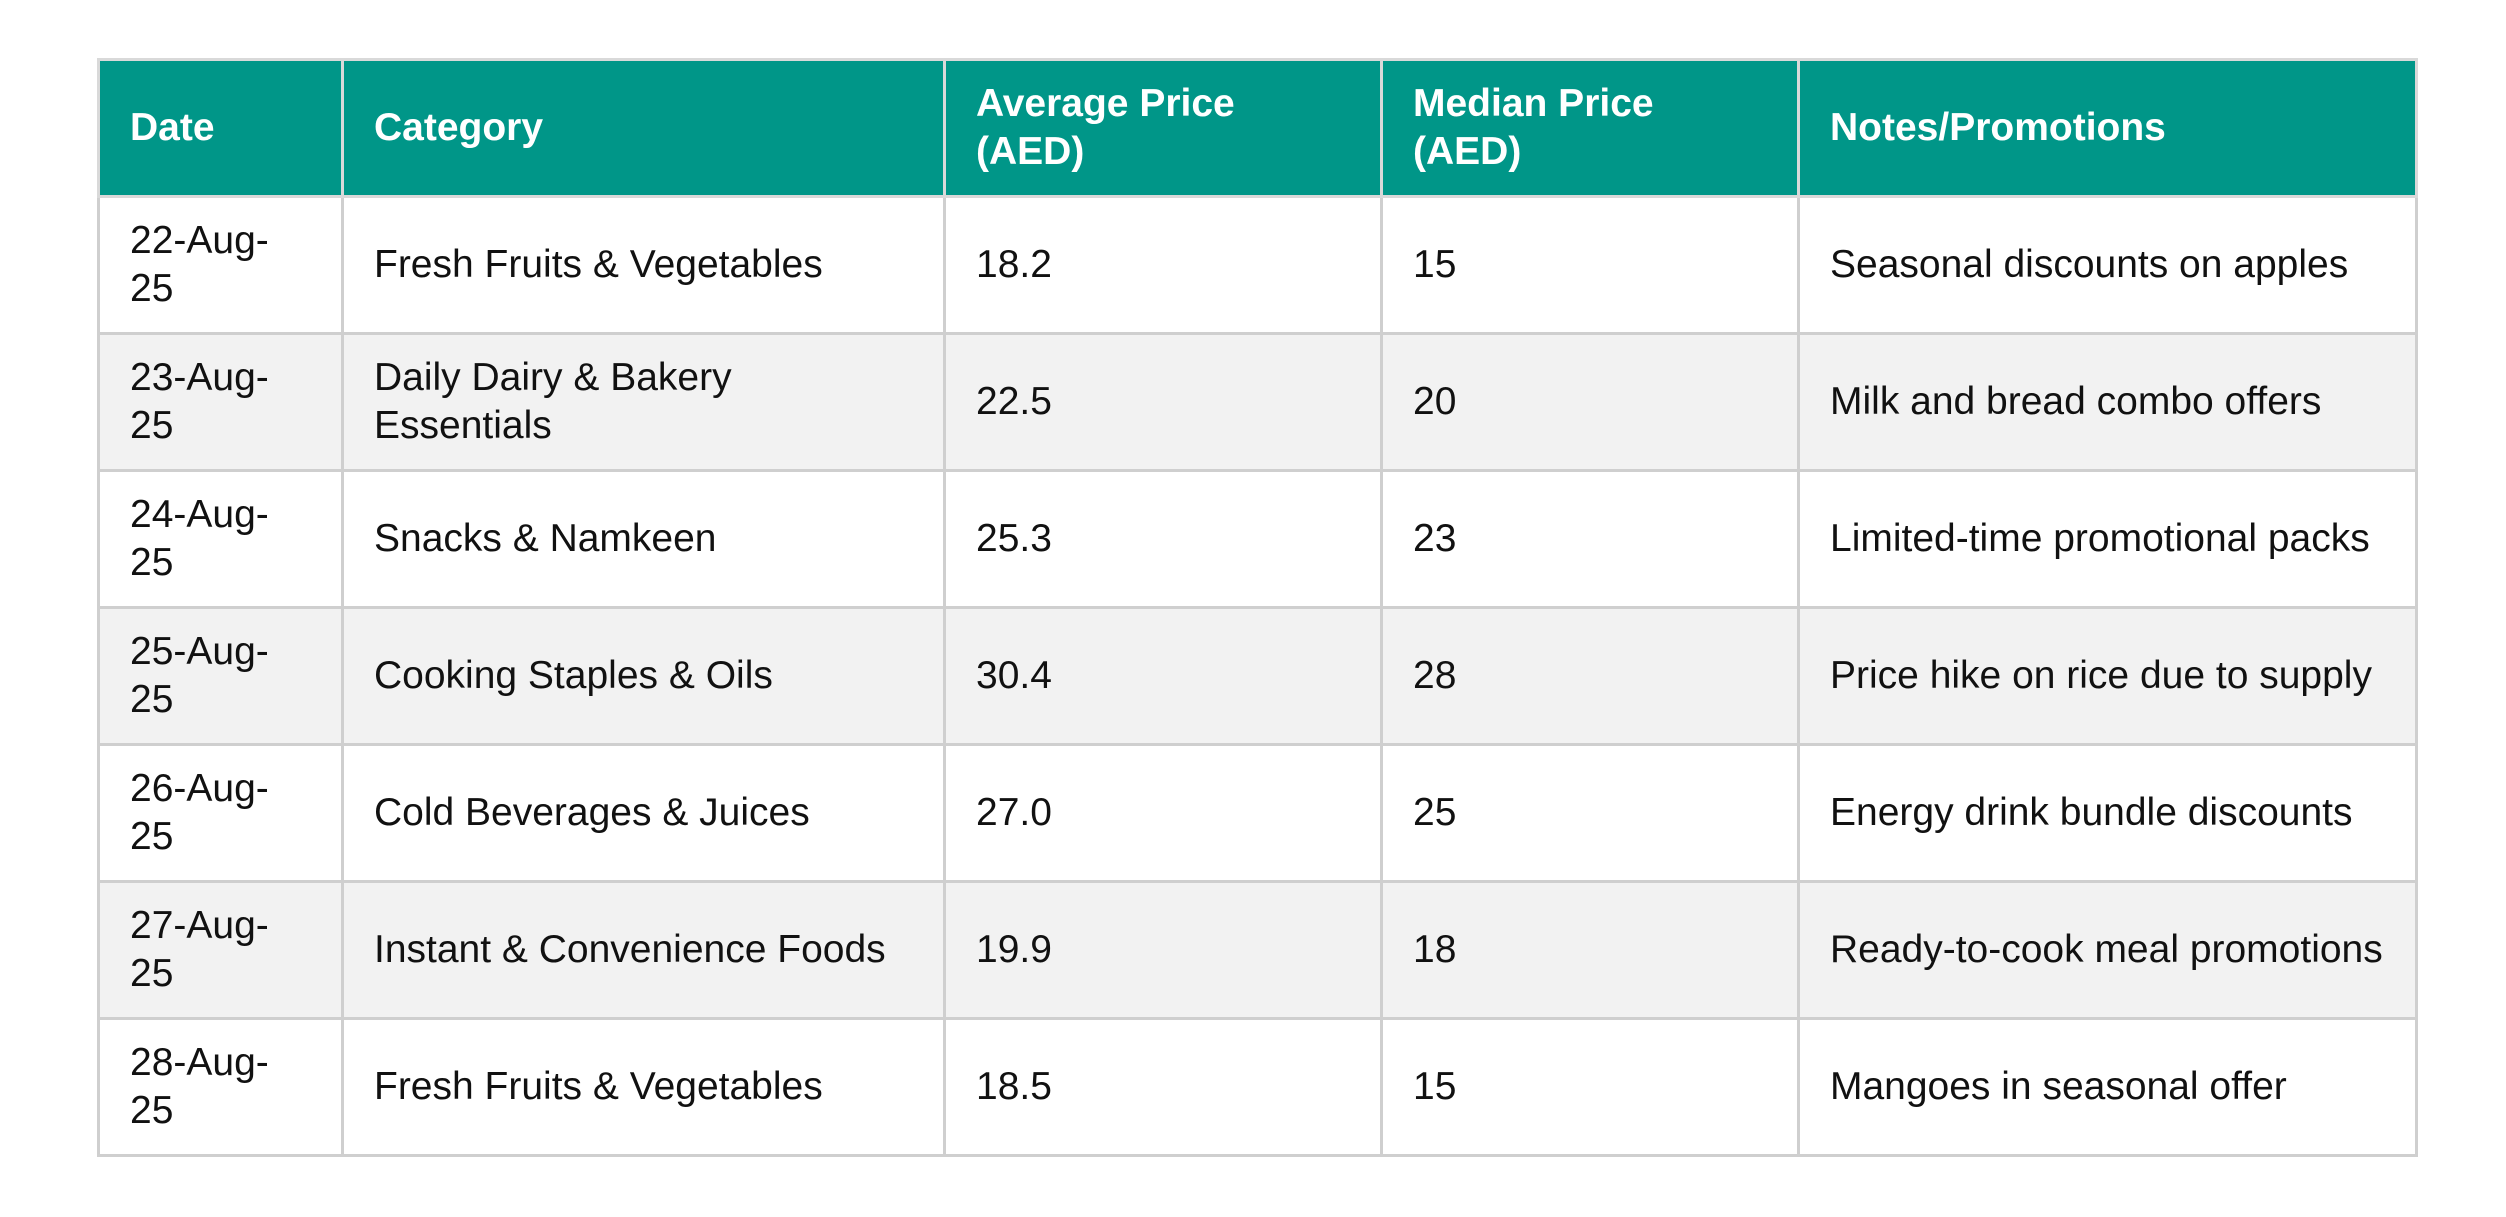  What do you see at coordinates (199, 401) in the screenshot?
I see `date-value: 23-Aug-25` at bounding box center [199, 401].